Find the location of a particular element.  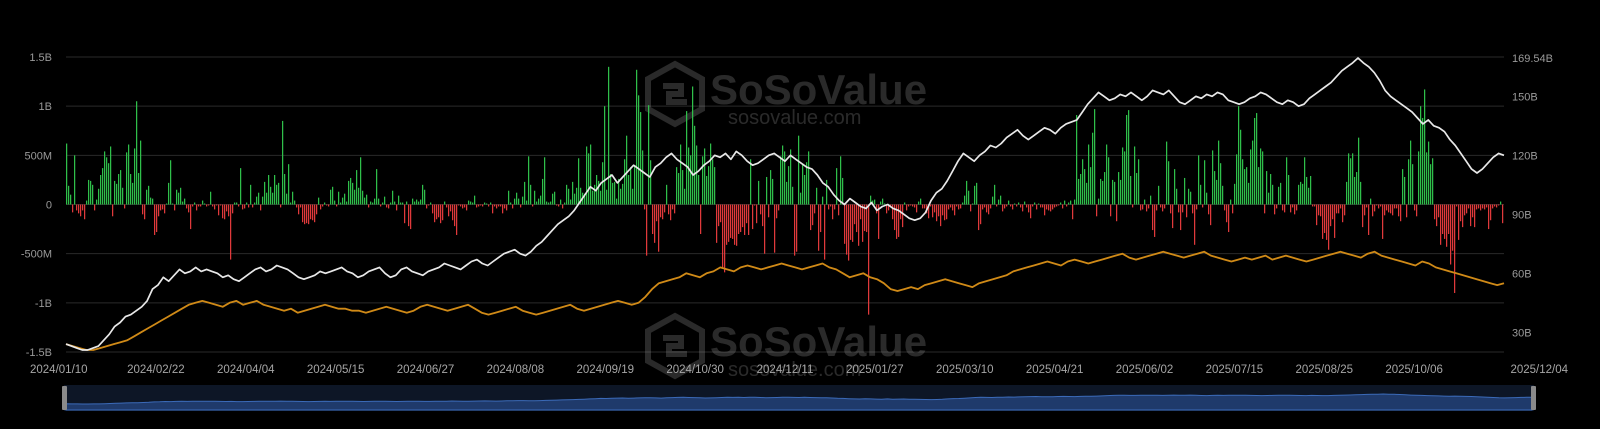

range-navigator is located at coordinates (799, 398).